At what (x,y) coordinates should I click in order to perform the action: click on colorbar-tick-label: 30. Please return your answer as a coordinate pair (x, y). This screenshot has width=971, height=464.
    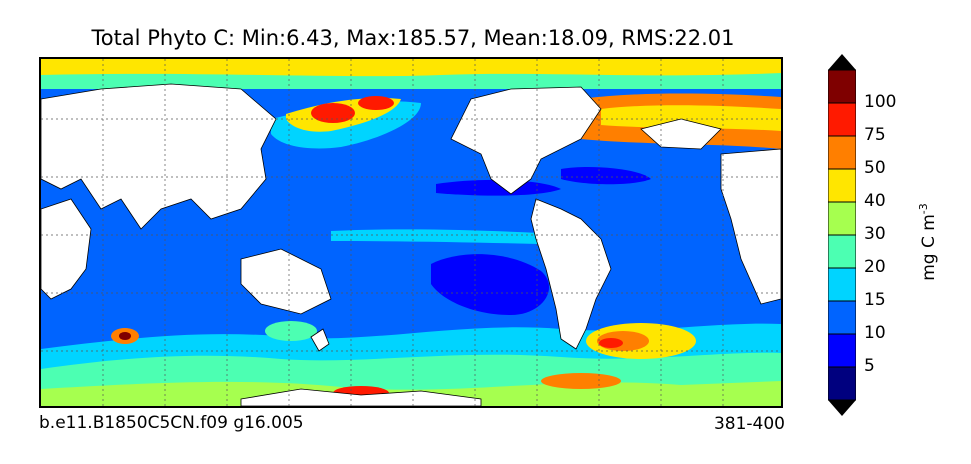
    Looking at the image, I should click on (875, 234).